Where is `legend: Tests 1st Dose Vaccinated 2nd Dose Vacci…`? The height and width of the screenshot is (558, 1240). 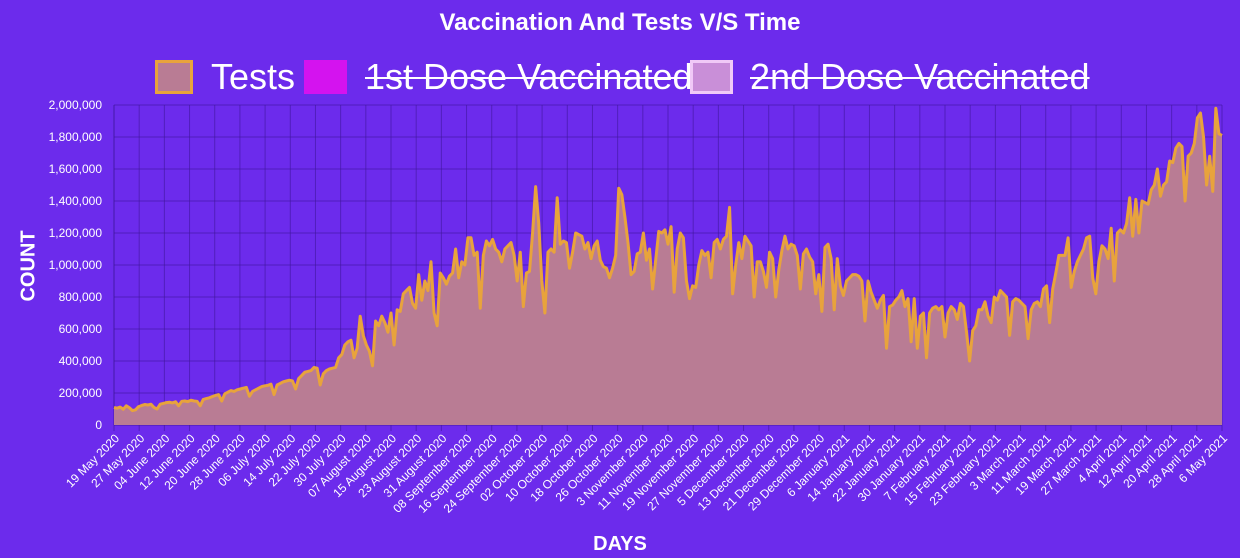 legend: Tests 1st Dose Vaccinated 2nd Dose Vacci… is located at coordinates (620, 77).